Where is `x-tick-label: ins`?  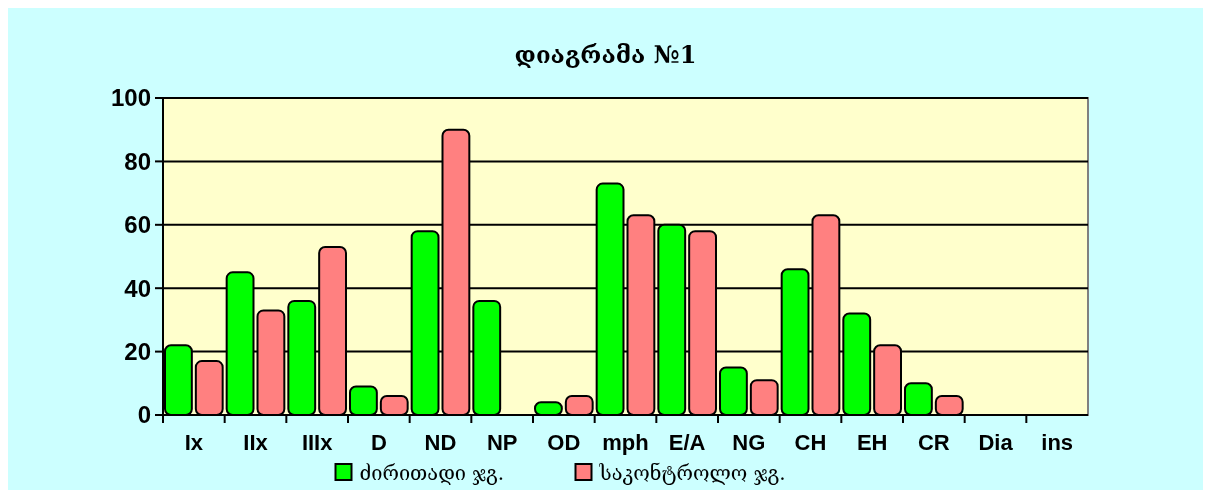 x-tick-label: ins is located at coordinates (1057, 442).